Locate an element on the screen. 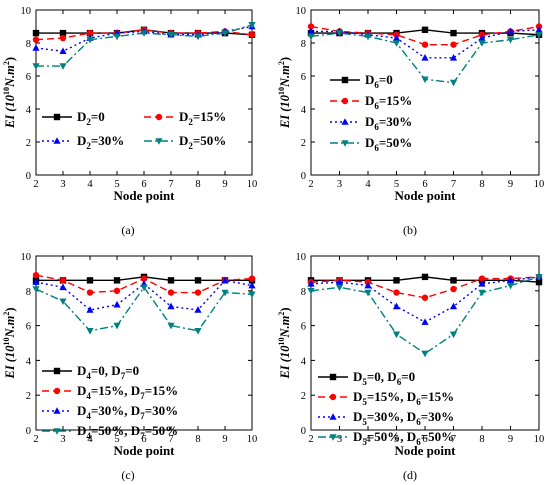  legend: D6=0 D6=15% D6=30% D6=50% is located at coordinates (371, 112).